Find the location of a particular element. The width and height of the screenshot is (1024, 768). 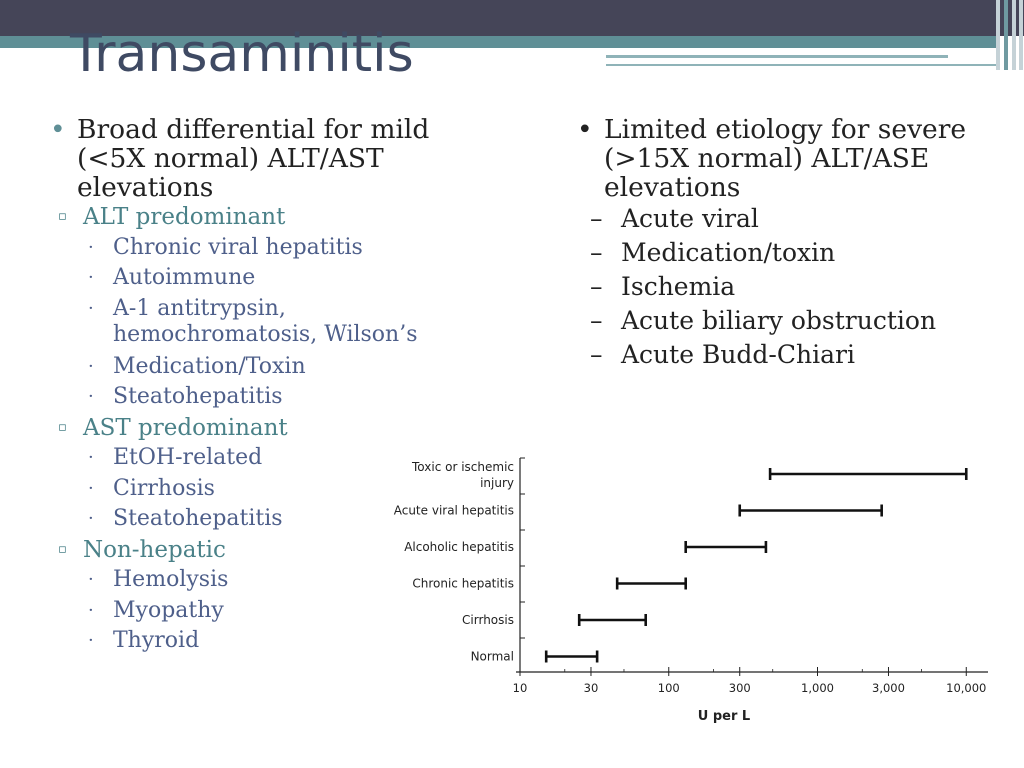

x-tick-label: 300 is located at coordinates (740, 688).